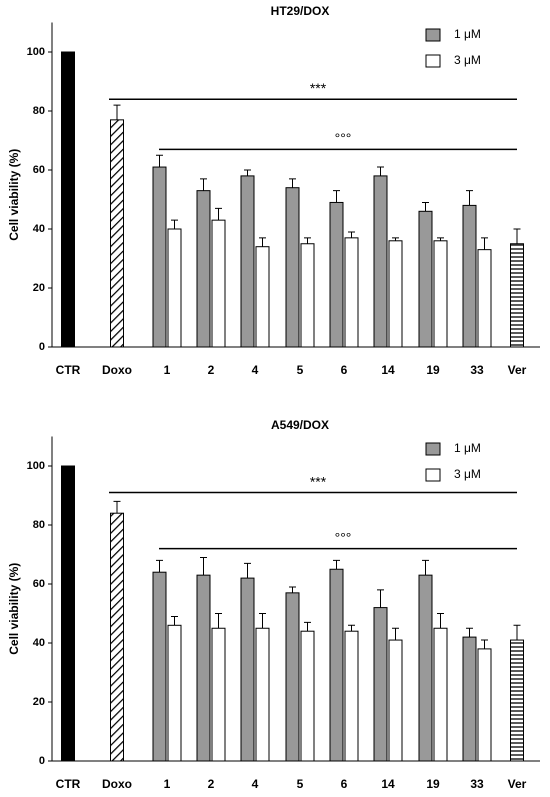  I want to click on chart-title: A549/DOX, so click(300, 425).